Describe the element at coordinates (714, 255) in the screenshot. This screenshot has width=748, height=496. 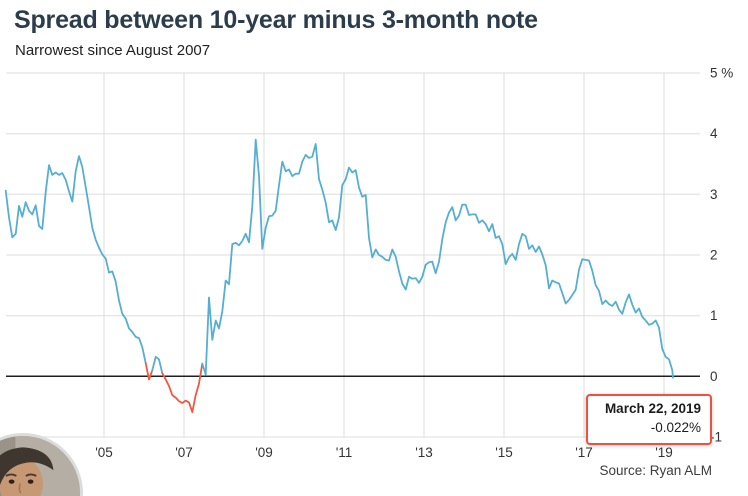
I see `svg-text: 2` at that location.